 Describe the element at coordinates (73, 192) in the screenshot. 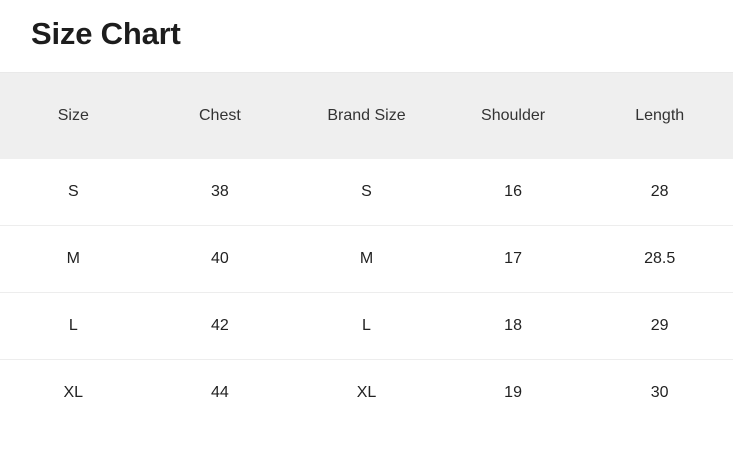

I see `cell-size: S` at that location.